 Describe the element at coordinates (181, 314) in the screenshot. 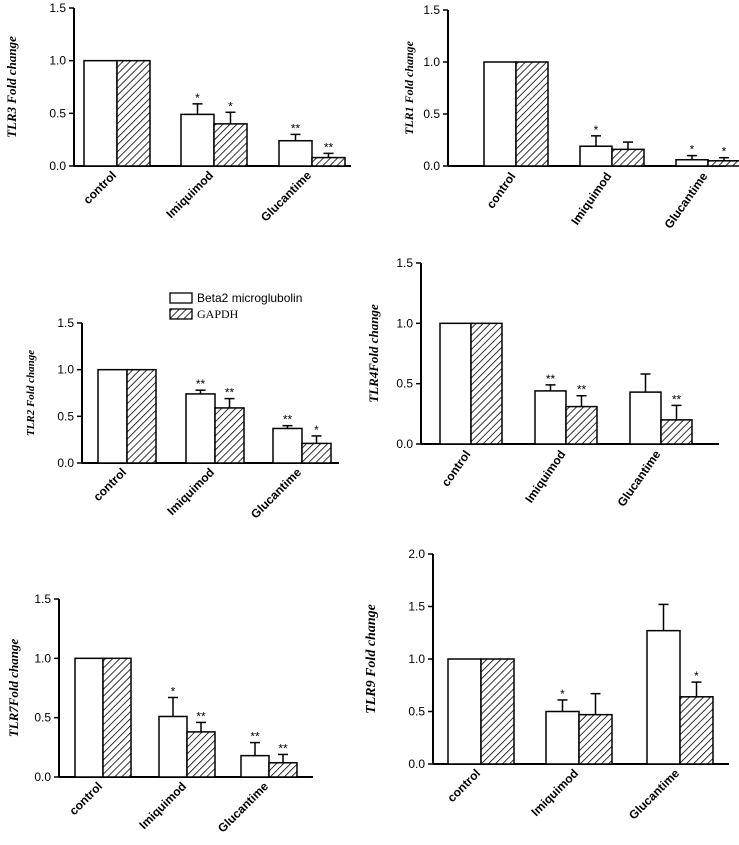

I see `legend-swatch-gapdh` at that location.